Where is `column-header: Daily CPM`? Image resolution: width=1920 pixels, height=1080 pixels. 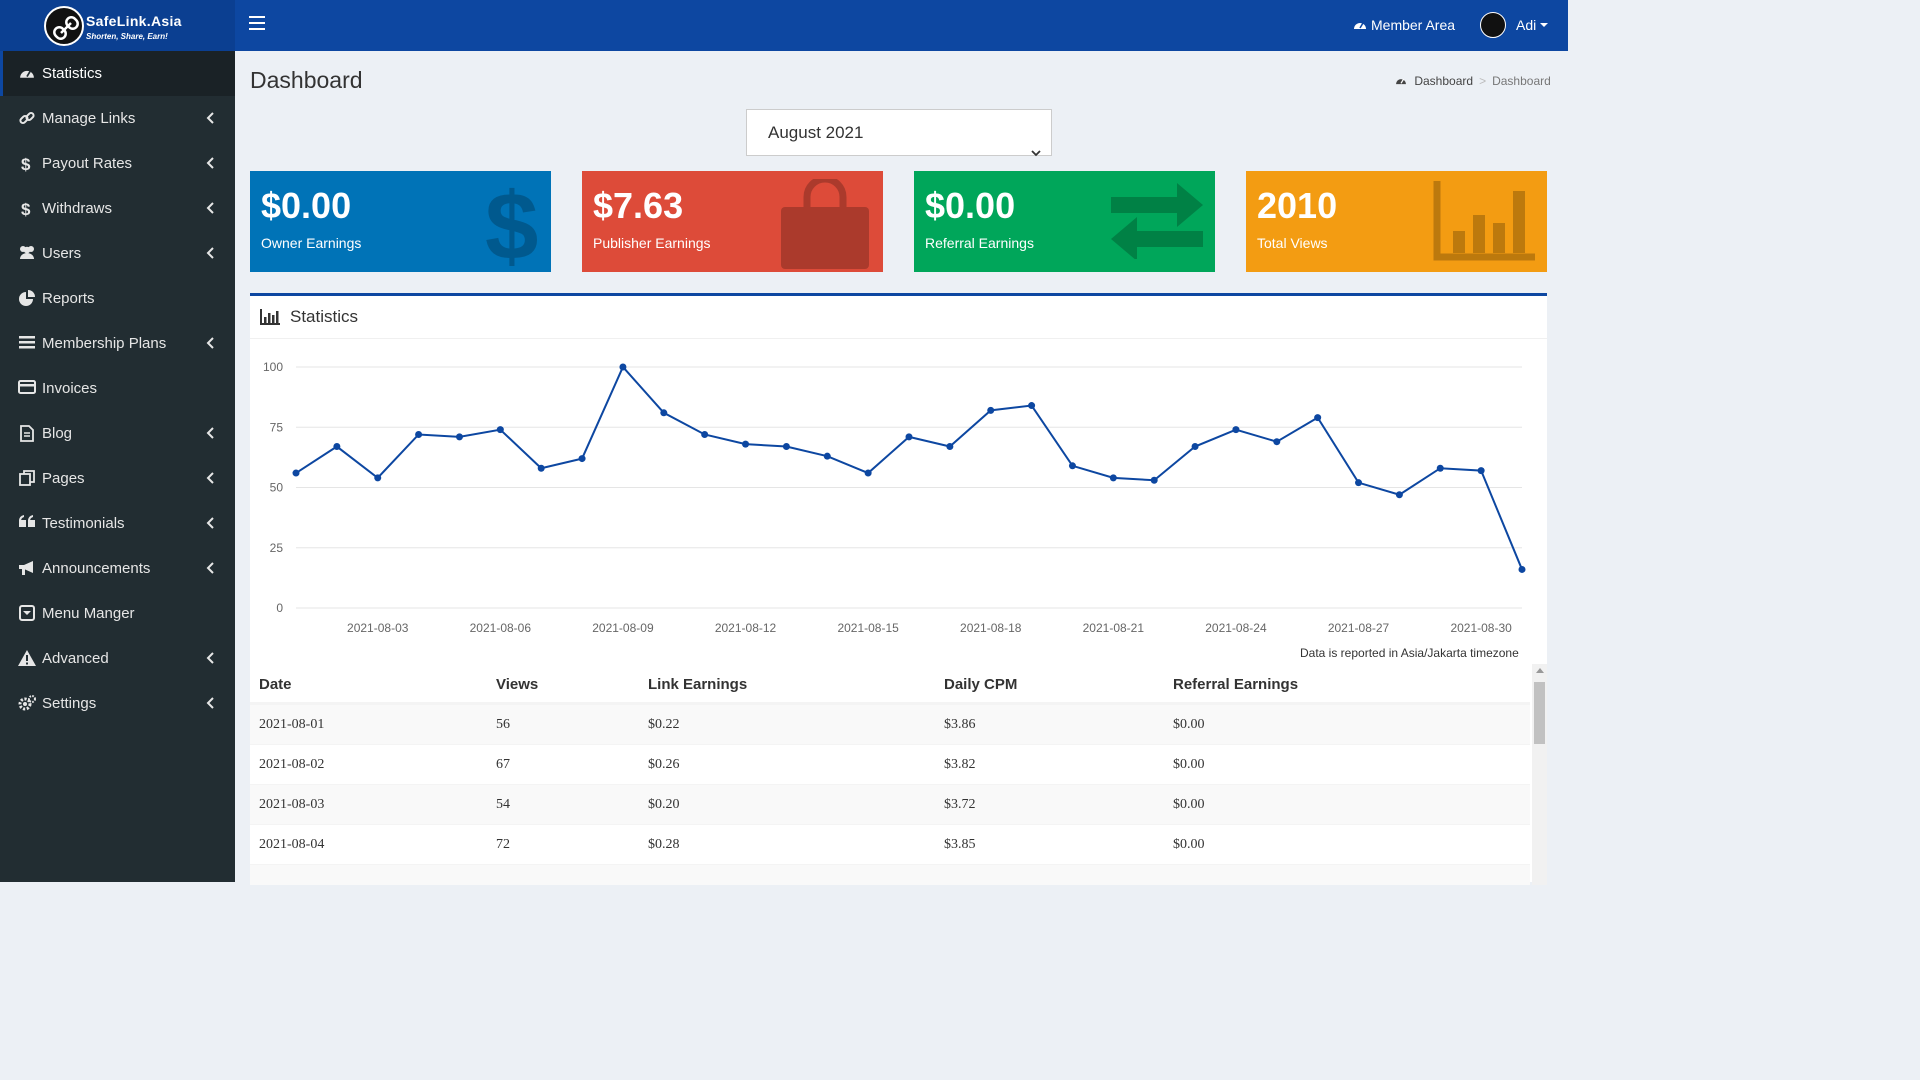
column-header: Daily CPM is located at coordinates (981, 684).